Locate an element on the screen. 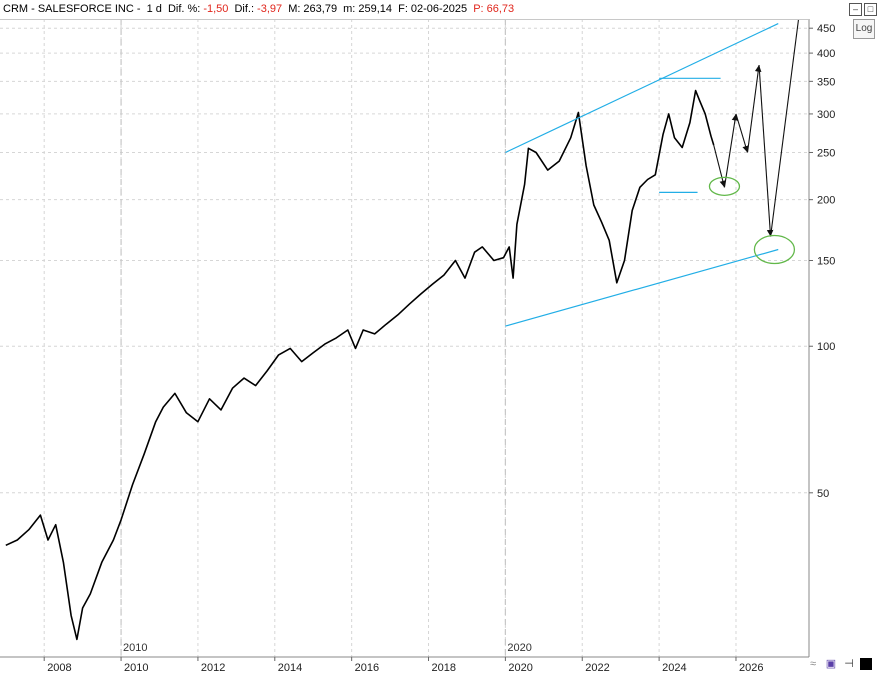  minimize-icon: – is located at coordinates (855, 9).